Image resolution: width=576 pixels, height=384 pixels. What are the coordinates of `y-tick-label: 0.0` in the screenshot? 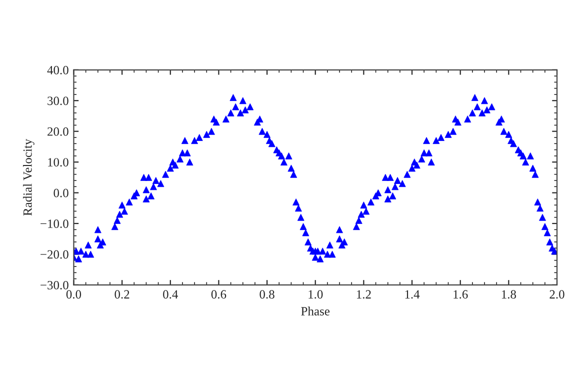 It's located at (61, 193).